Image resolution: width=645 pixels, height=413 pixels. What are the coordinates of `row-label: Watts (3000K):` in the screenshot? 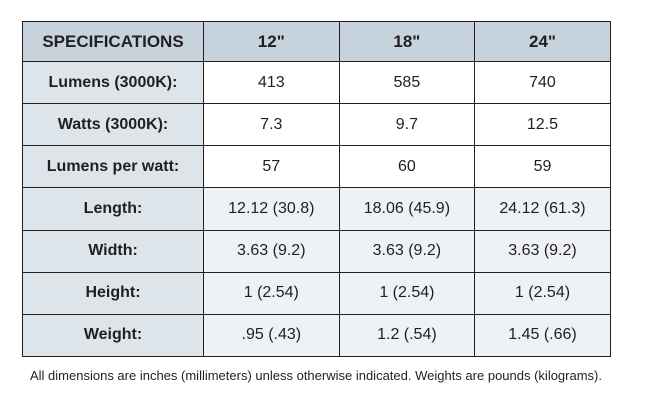 It's located at (113, 125).